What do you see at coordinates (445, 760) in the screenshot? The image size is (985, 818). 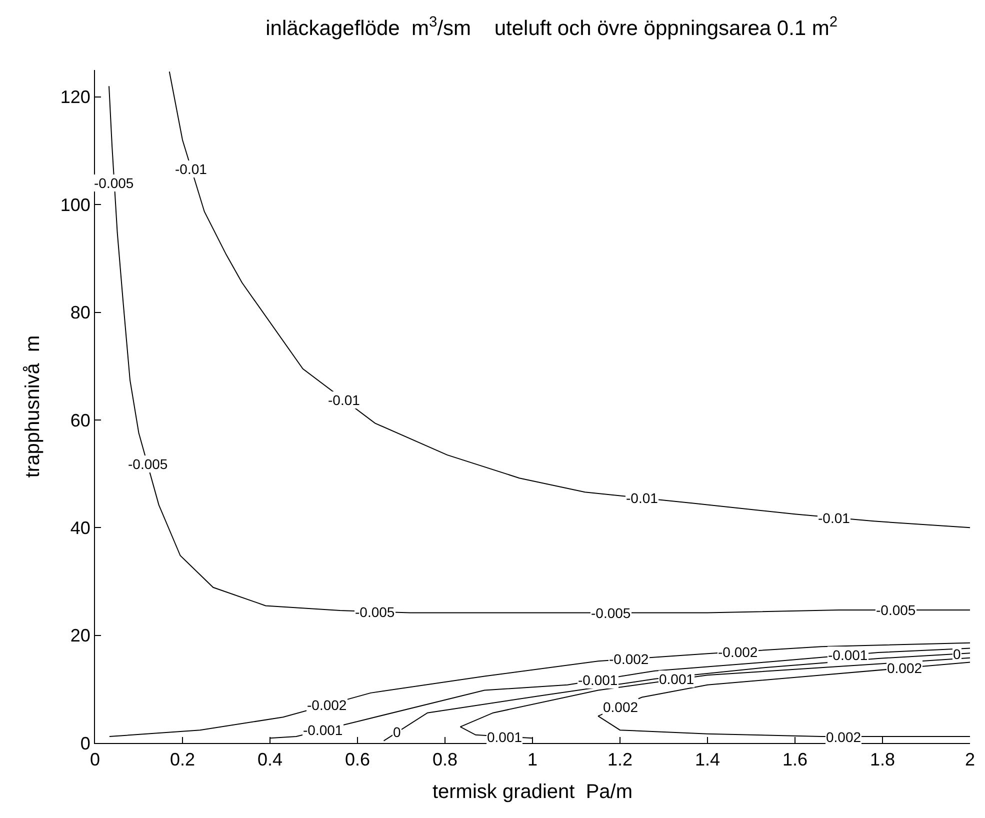 I see `x-tick-label: 0.8` at bounding box center [445, 760].